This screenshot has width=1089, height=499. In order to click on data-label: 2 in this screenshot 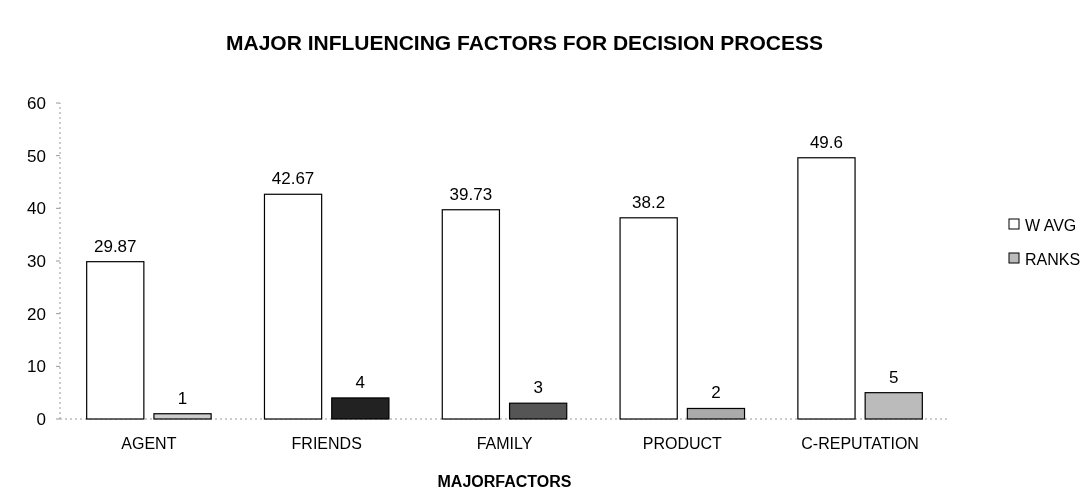, I will do `click(716, 393)`.